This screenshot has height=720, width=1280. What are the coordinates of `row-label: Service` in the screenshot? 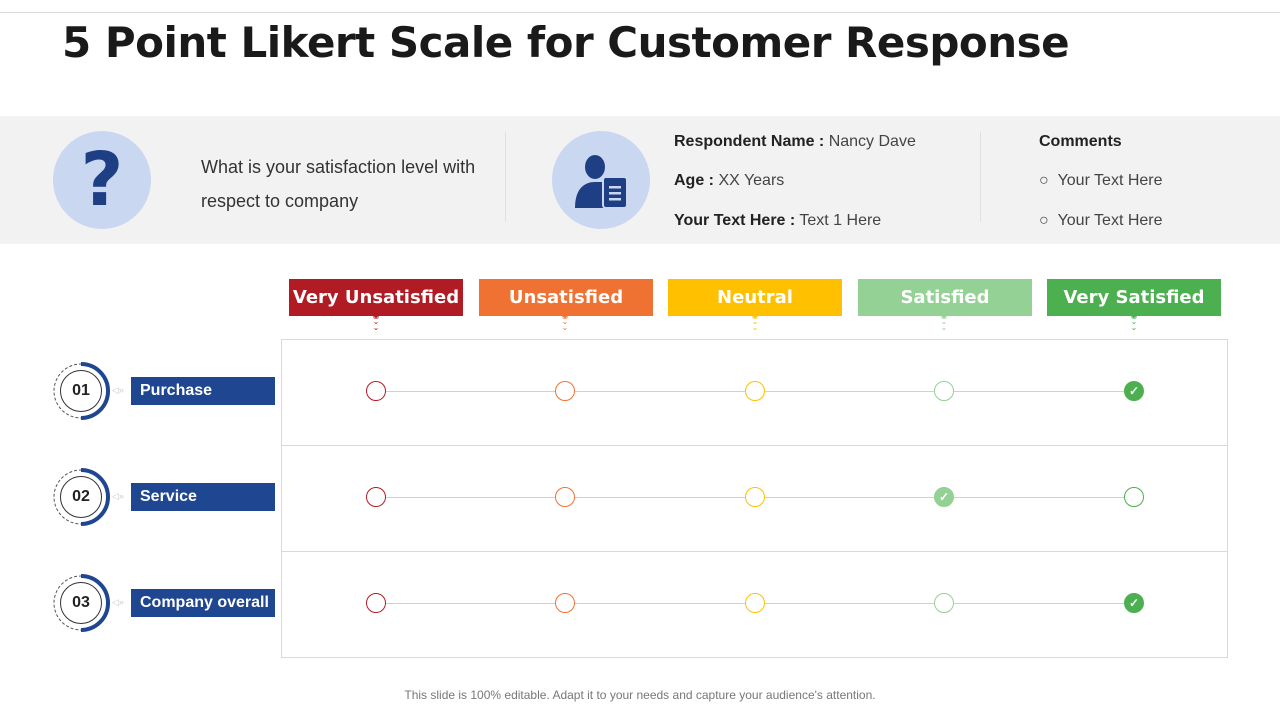 It's located at (203, 497).